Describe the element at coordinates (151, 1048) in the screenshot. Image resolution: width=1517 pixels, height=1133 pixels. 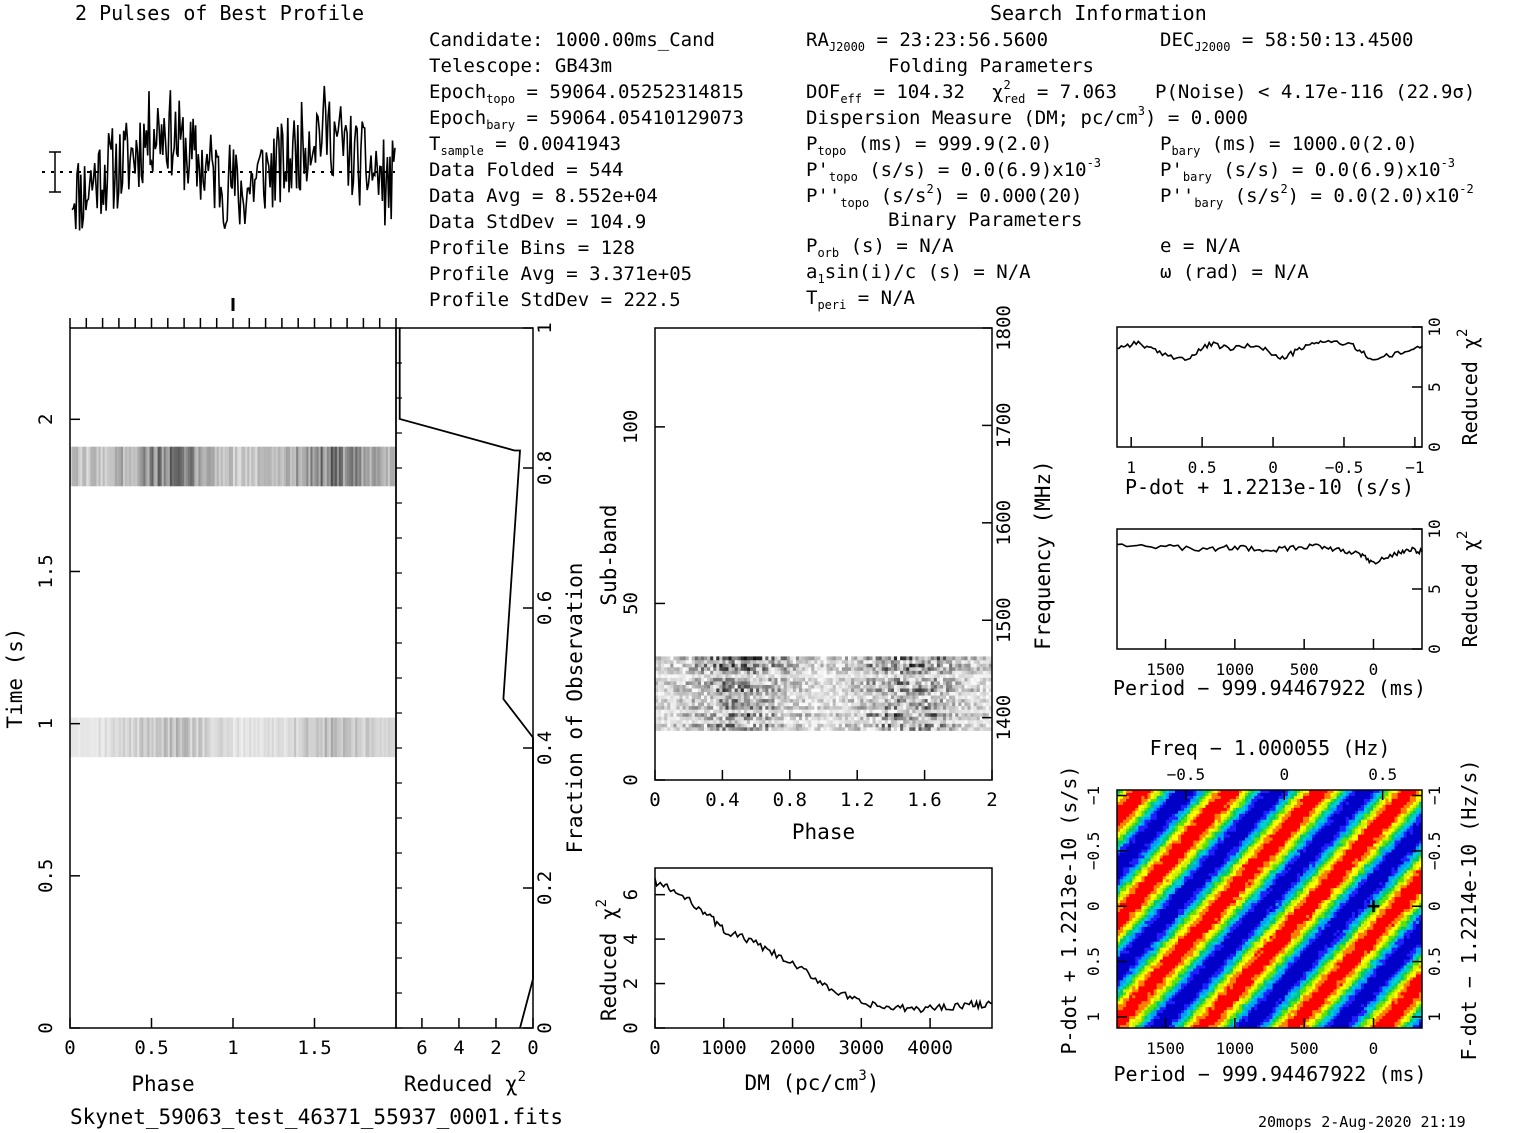
I see `tick-label: 0.5` at that location.